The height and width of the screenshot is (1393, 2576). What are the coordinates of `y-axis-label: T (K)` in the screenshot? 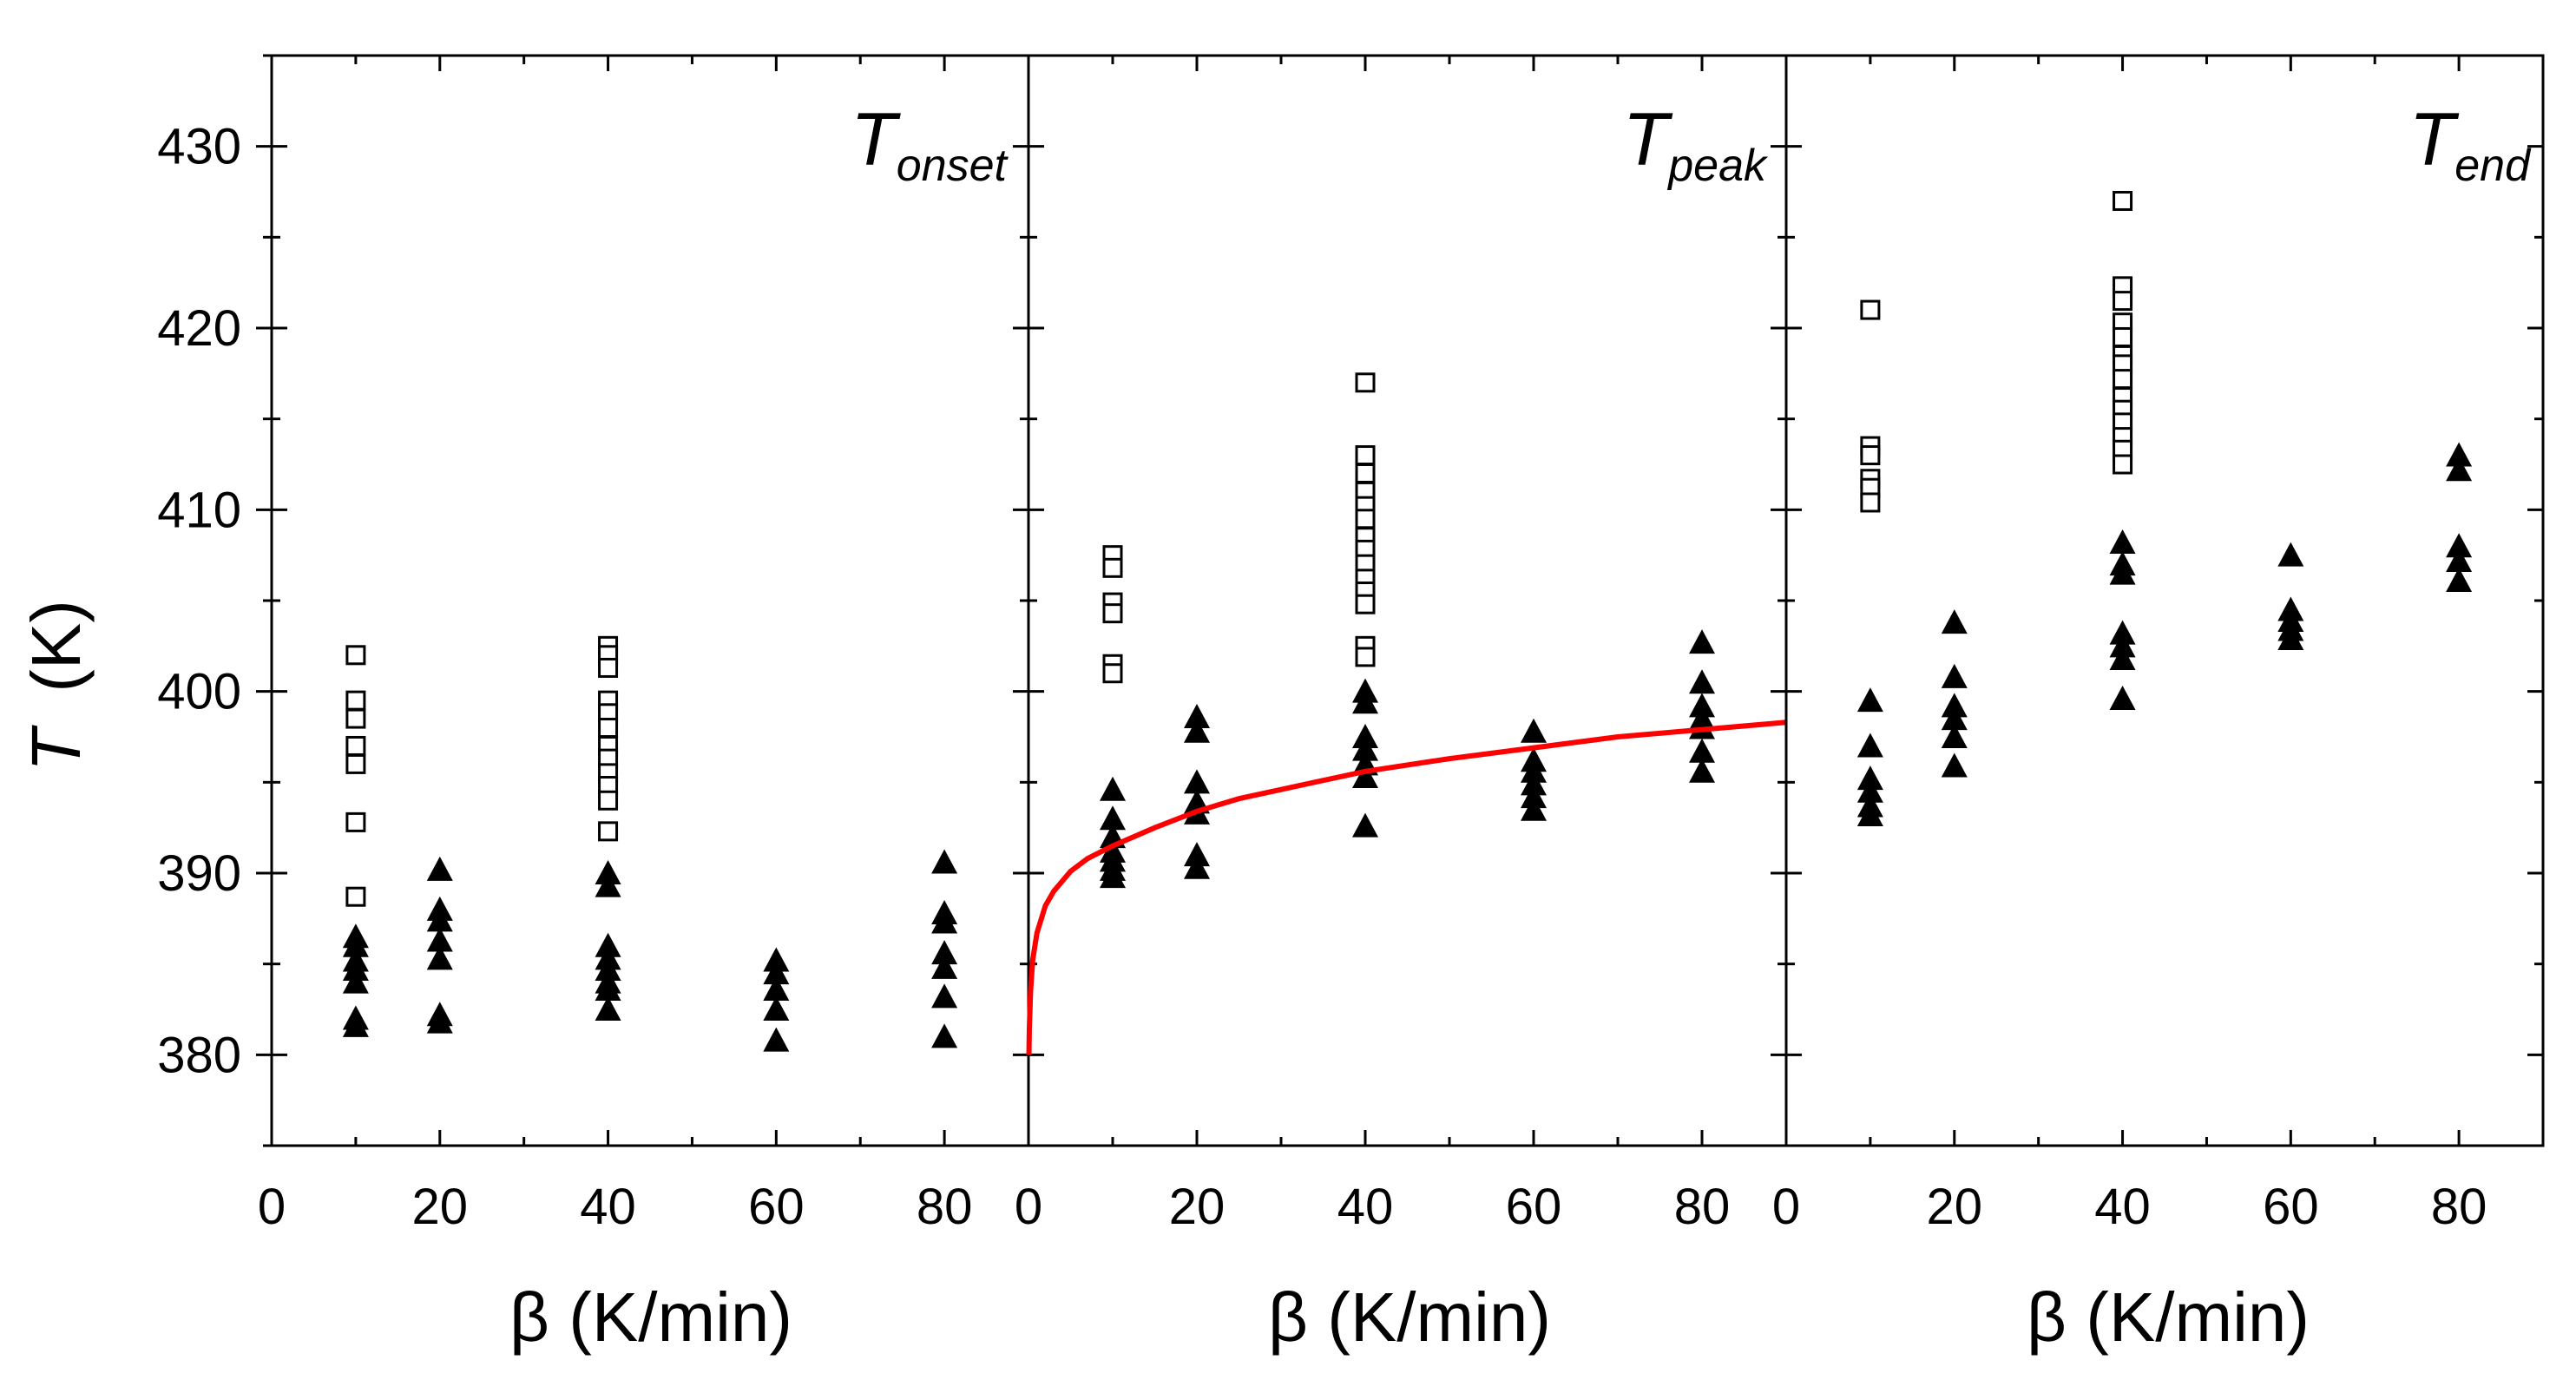 It's located at (56, 686).